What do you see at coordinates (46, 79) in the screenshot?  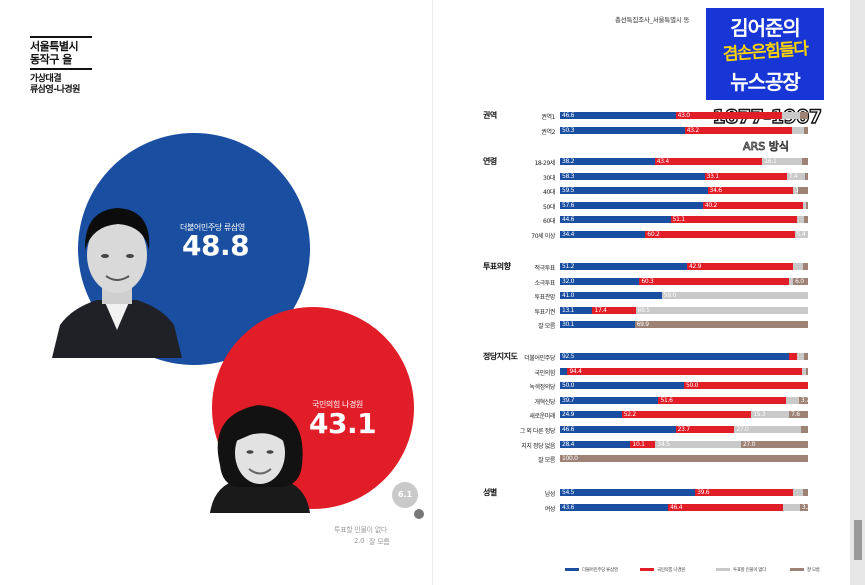 I see `matchup-line1: 가상대결` at bounding box center [46, 79].